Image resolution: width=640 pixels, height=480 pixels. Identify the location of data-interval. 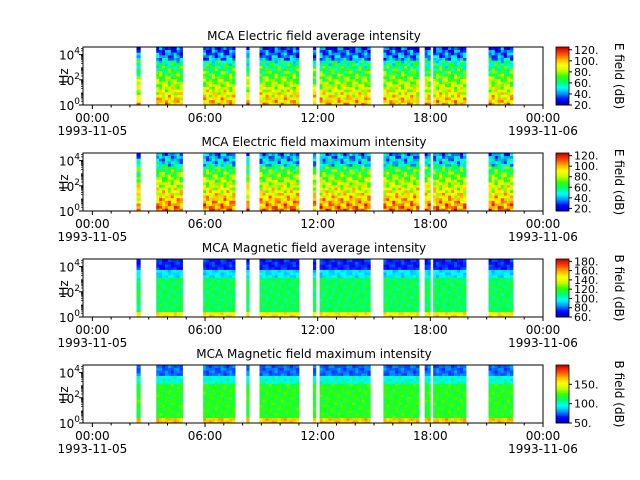
(345, 288).